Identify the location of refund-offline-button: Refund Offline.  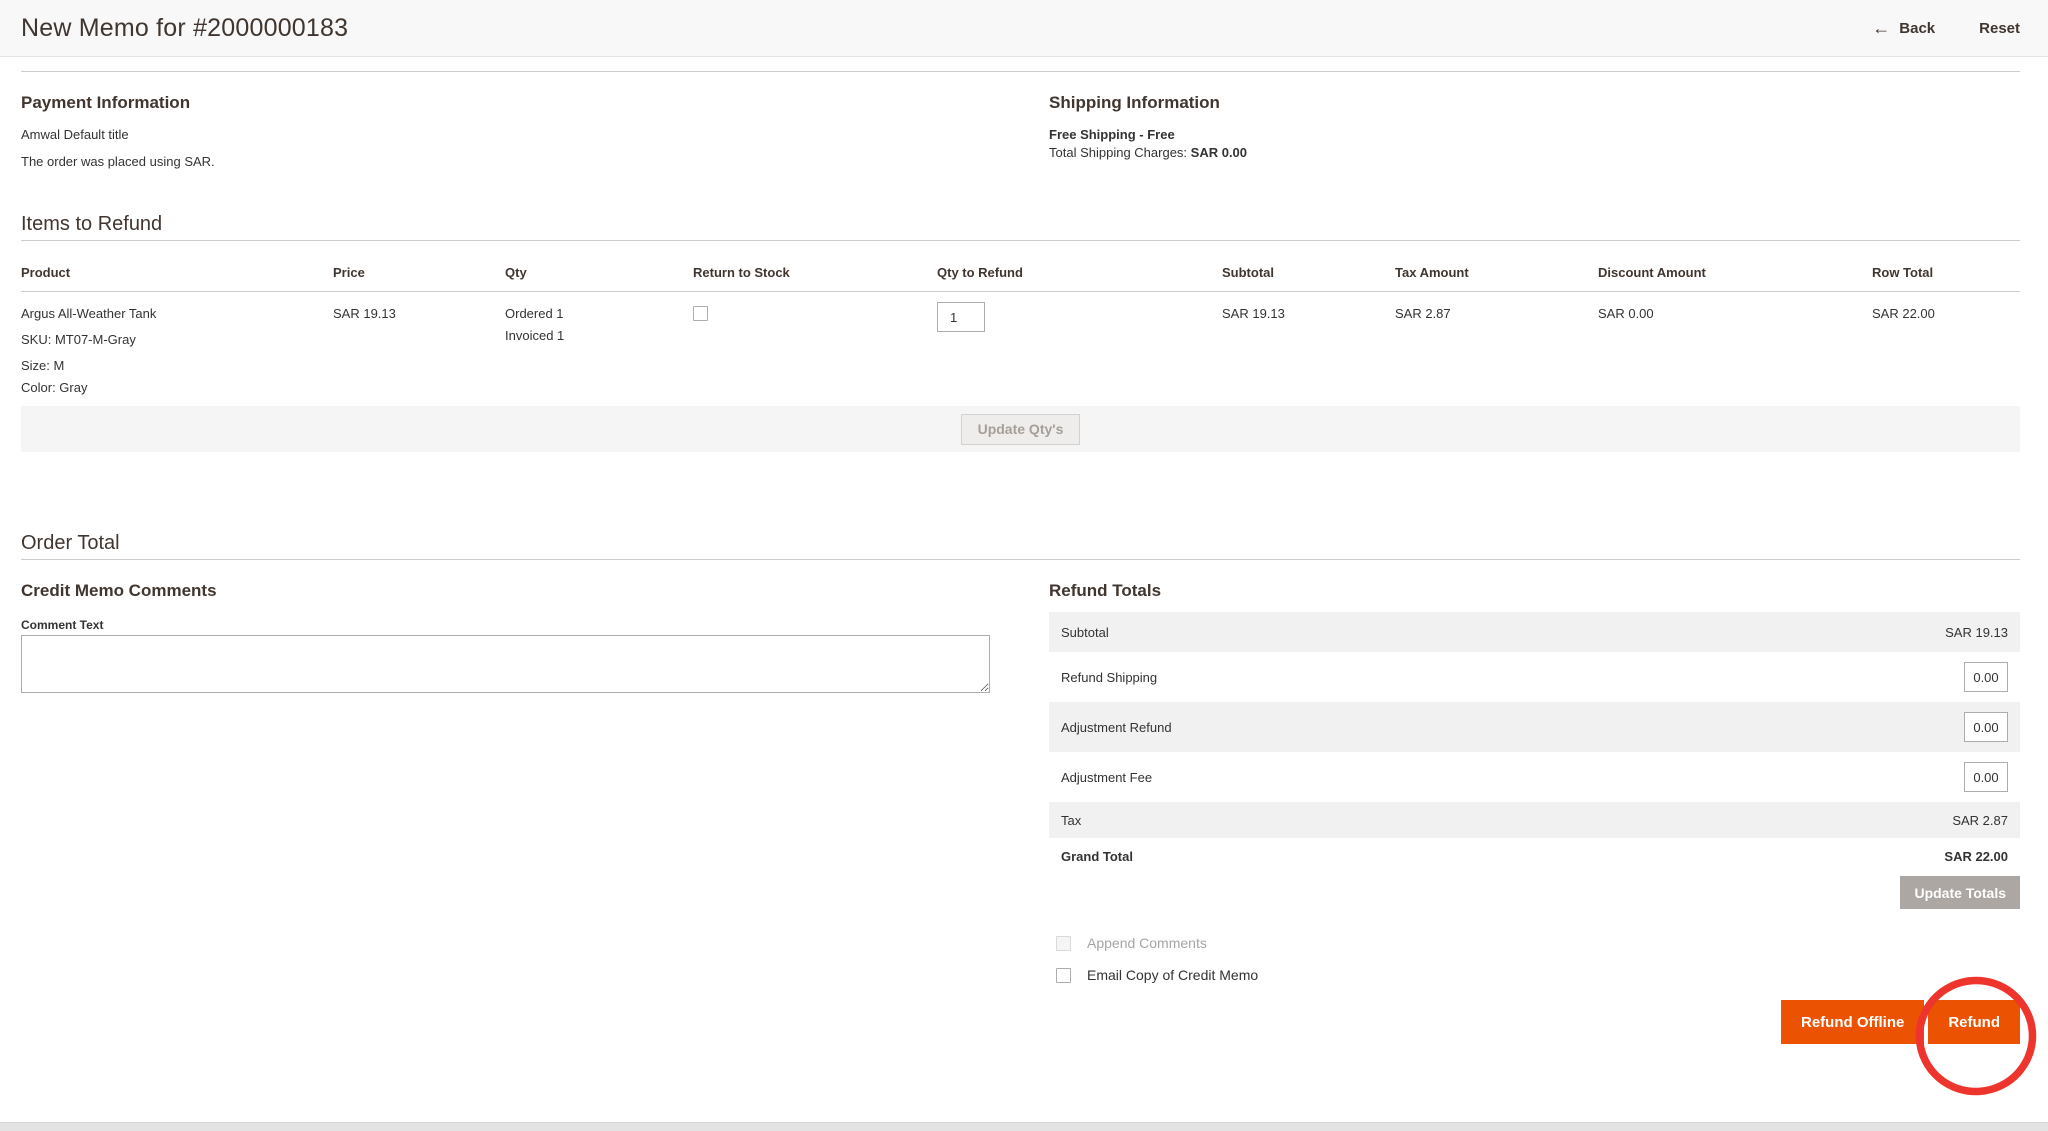
(1853, 1022).